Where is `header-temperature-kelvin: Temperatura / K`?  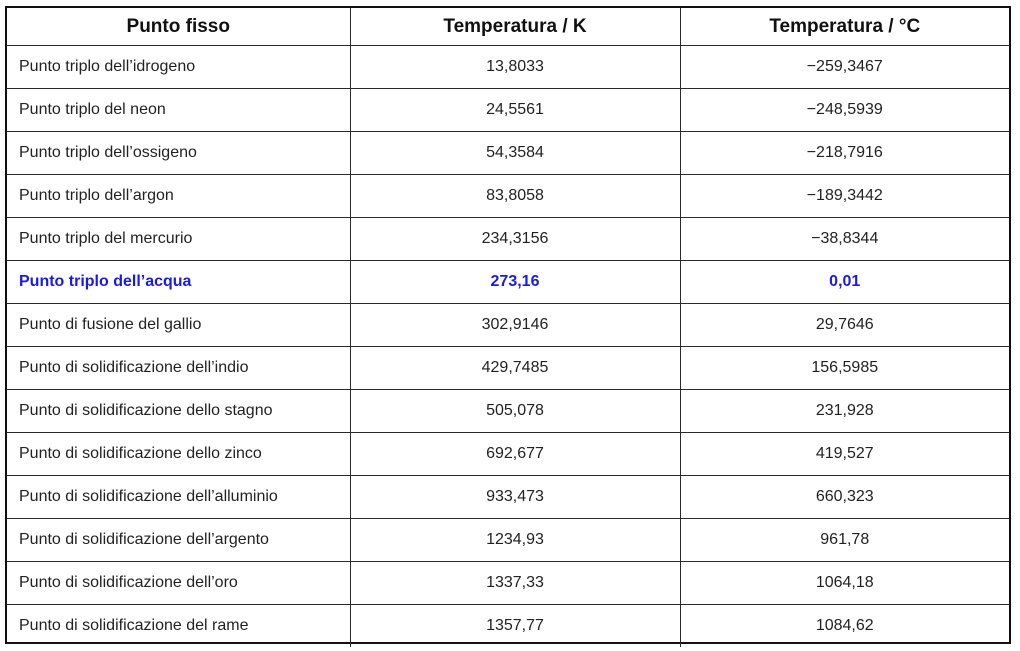
header-temperature-kelvin: Temperatura / K is located at coordinates (515, 27).